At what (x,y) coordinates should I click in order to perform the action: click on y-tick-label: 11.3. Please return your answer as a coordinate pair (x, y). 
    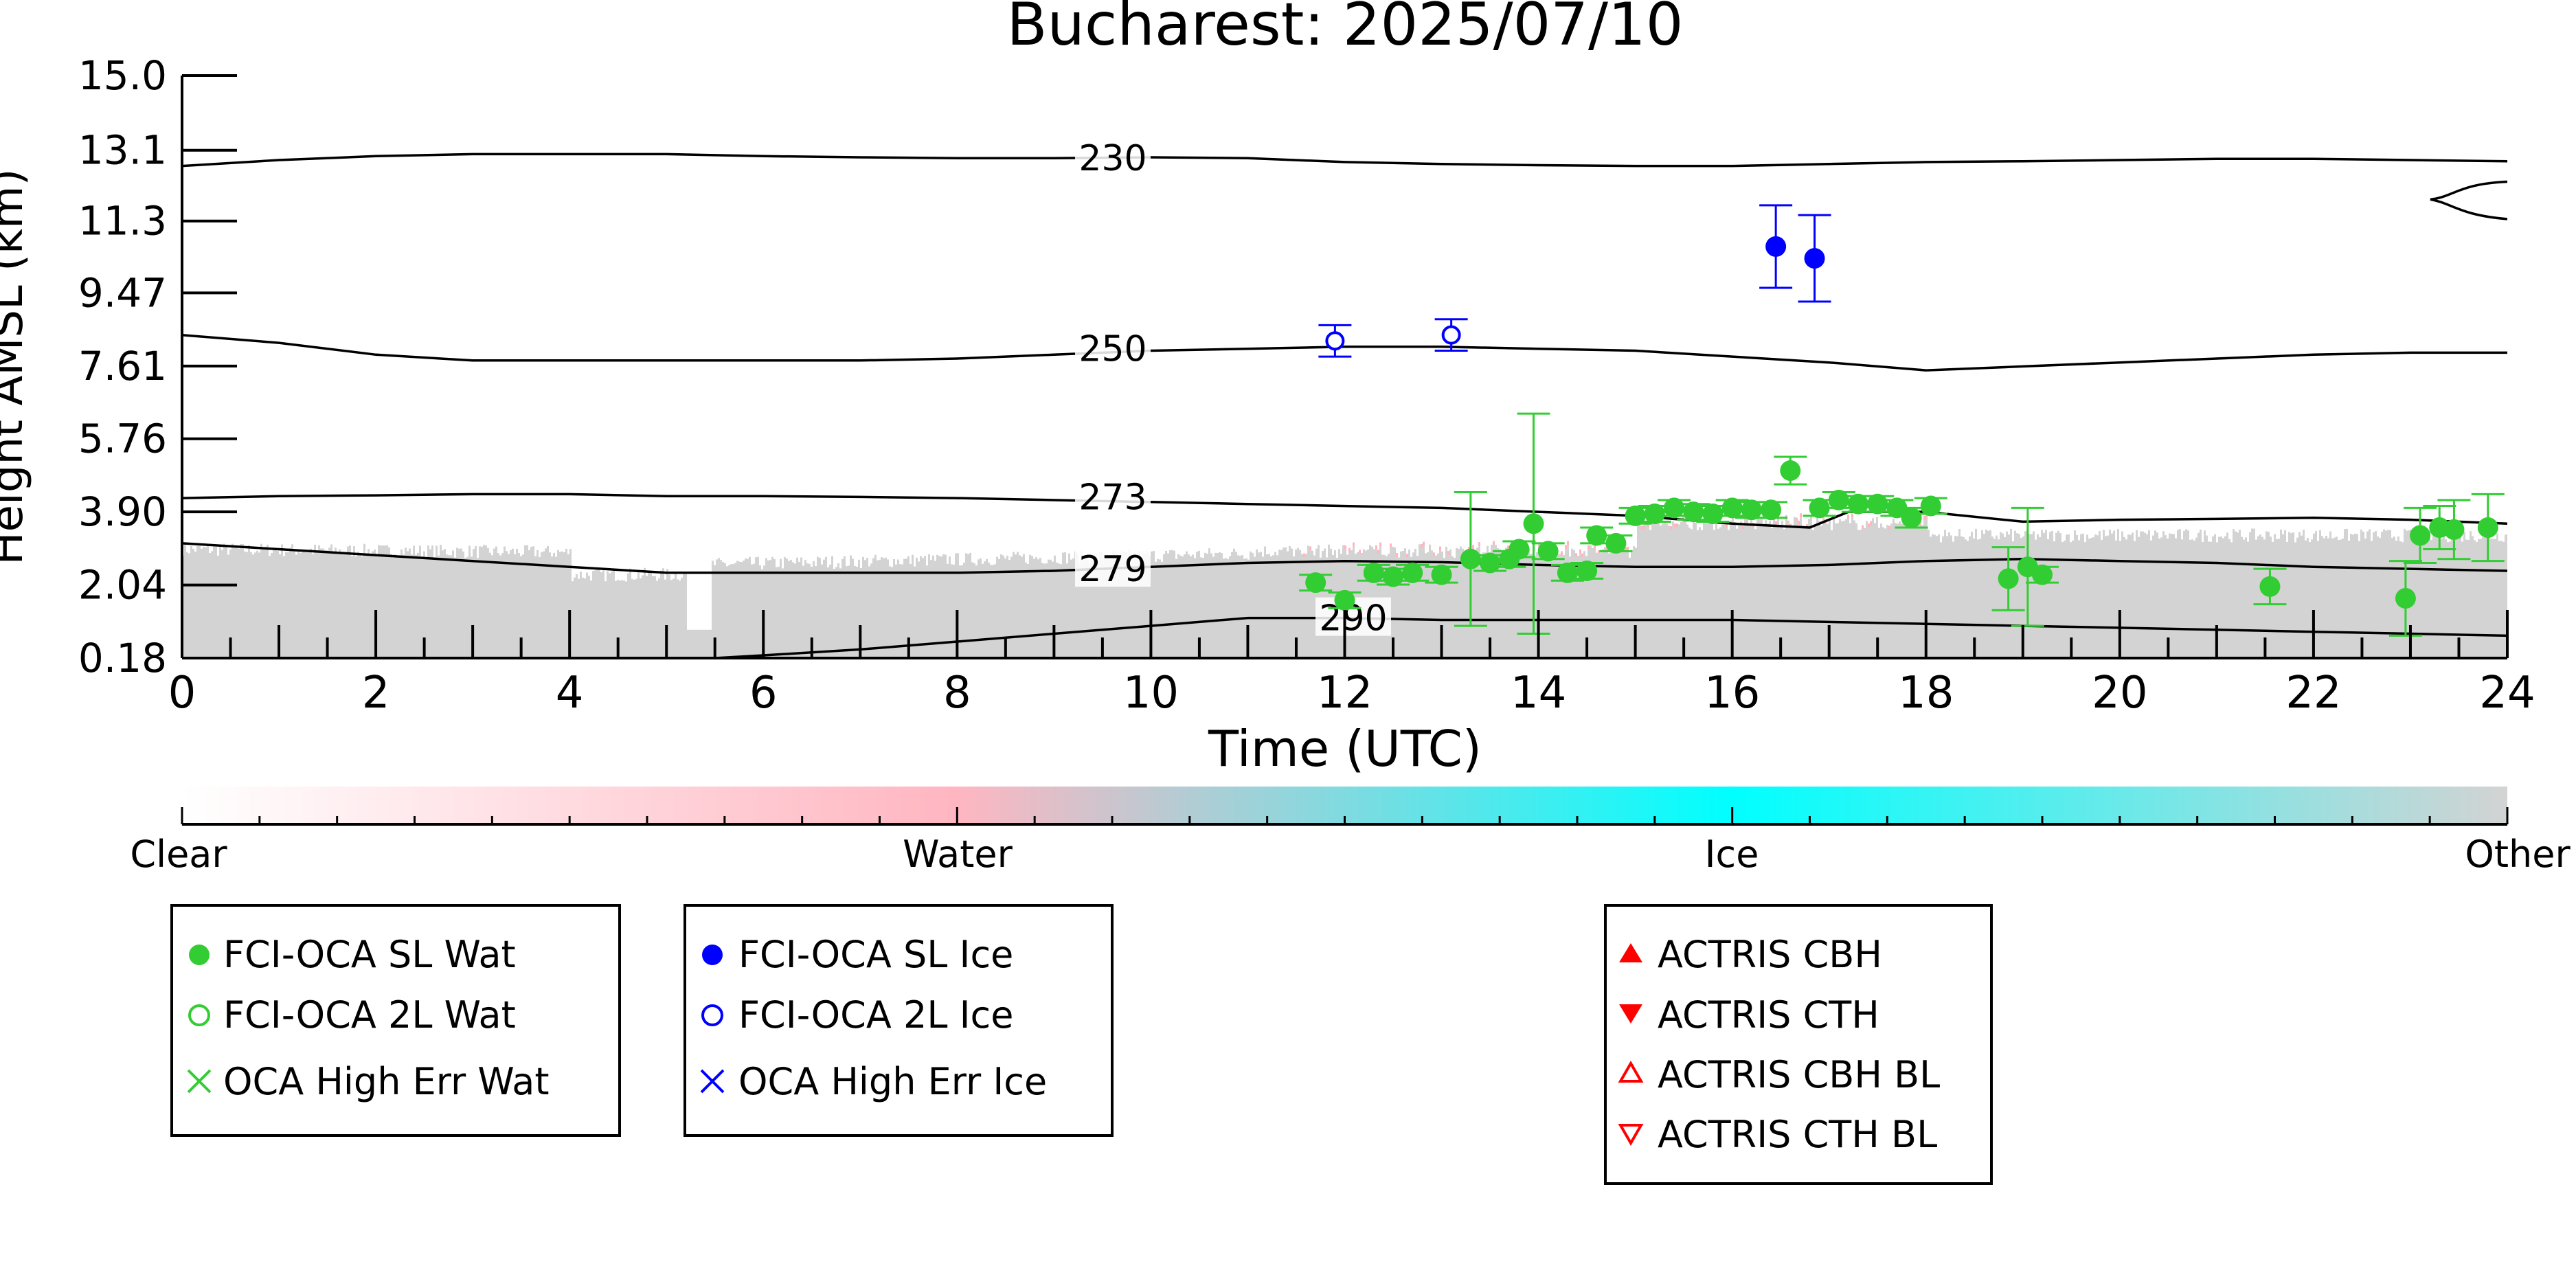
    Looking at the image, I should click on (122, 221).